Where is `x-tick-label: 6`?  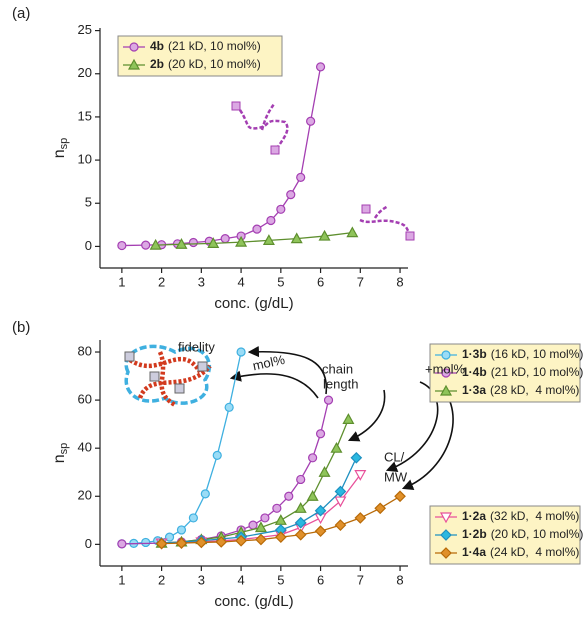 x-tick-label: 6 is located at coordinates (320, 281).